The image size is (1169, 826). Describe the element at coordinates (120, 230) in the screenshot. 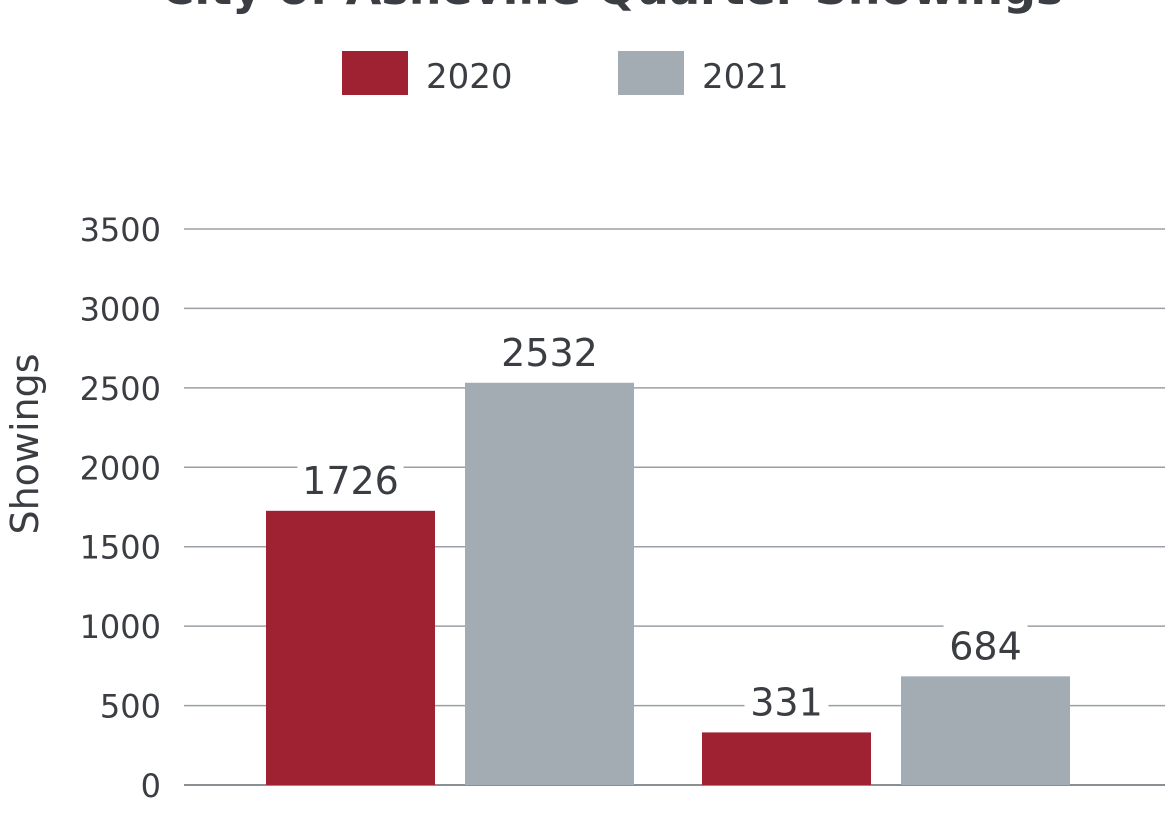

I see `y-tick-label: 3500` at that location.